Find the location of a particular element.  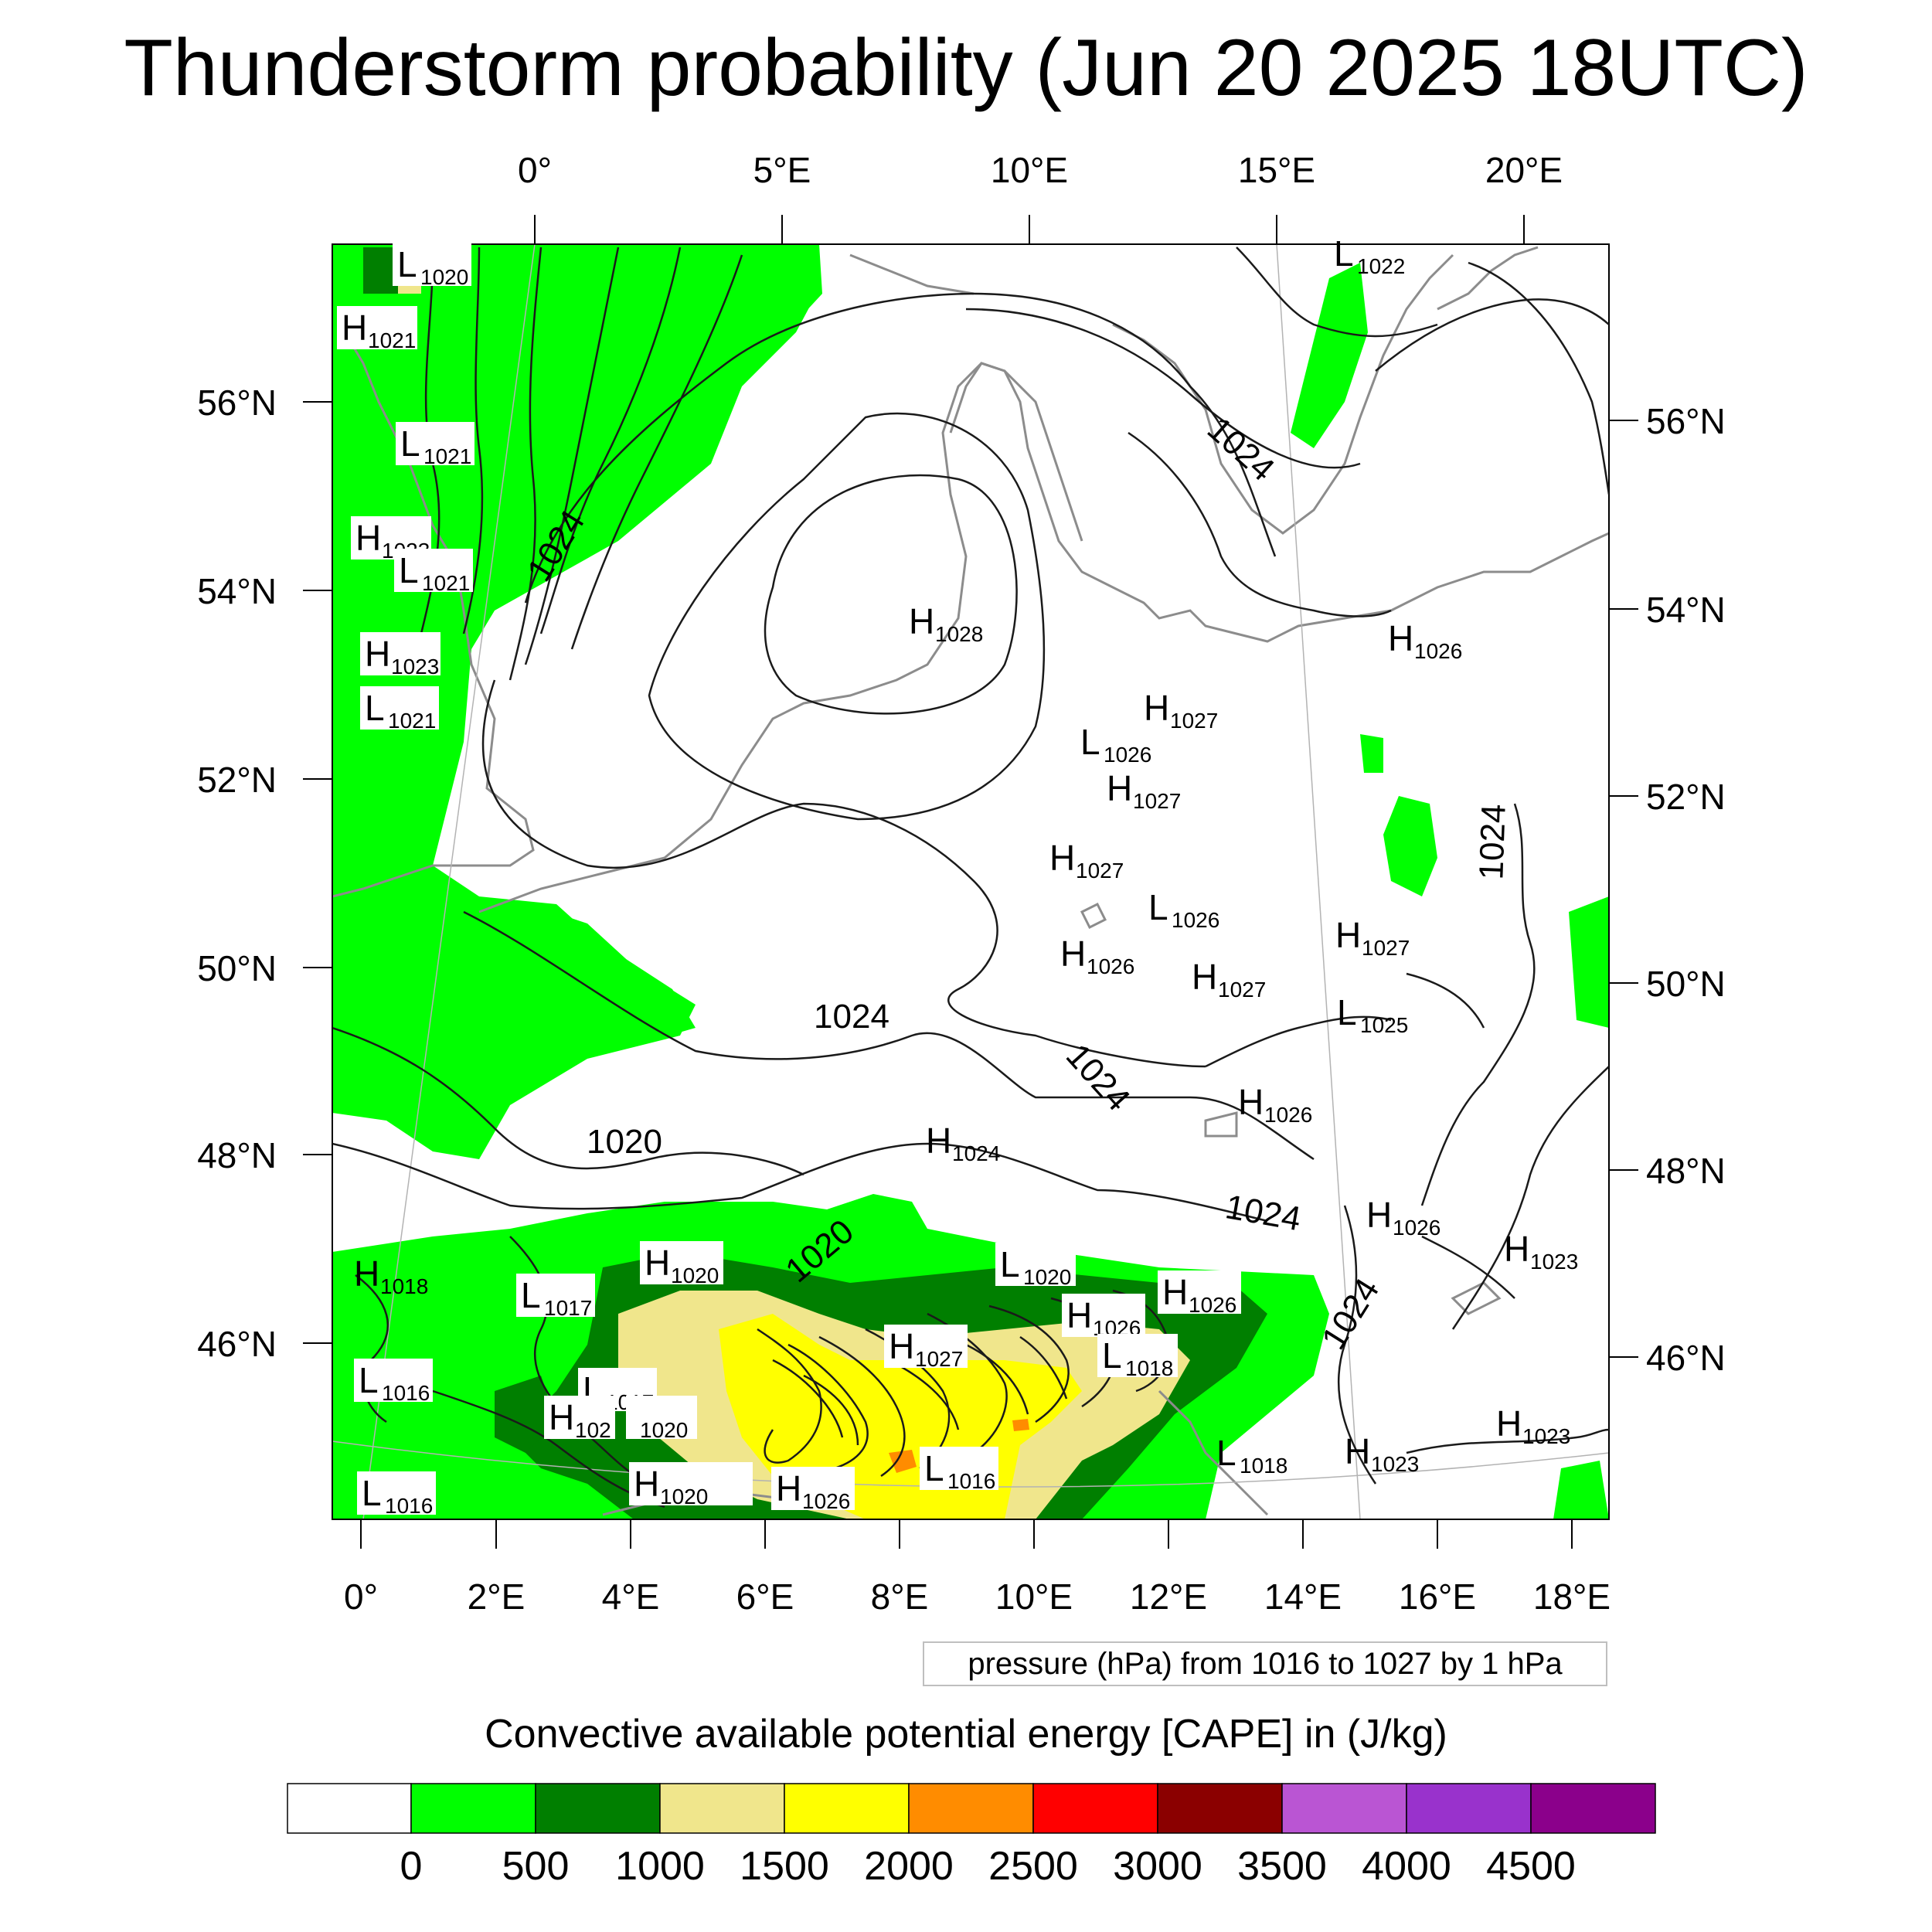

coastline-sweden is located at coordinates (1283, 394).